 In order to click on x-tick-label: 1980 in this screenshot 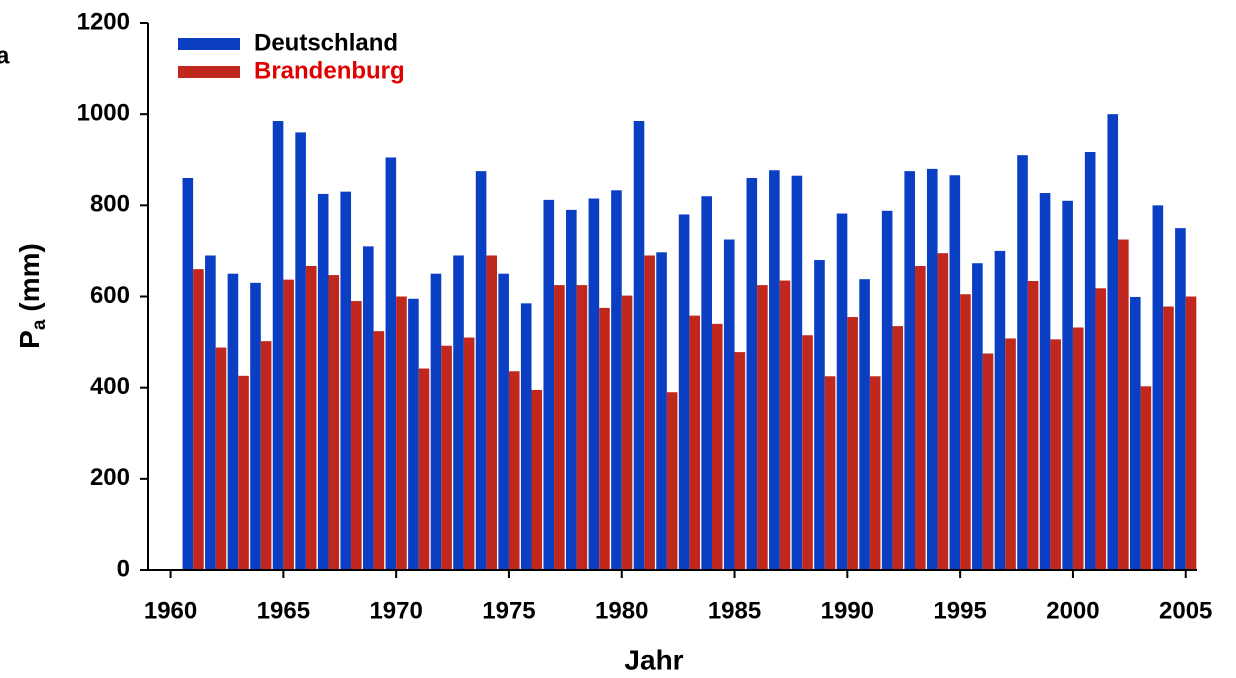, I will do `click(621, 610)`.